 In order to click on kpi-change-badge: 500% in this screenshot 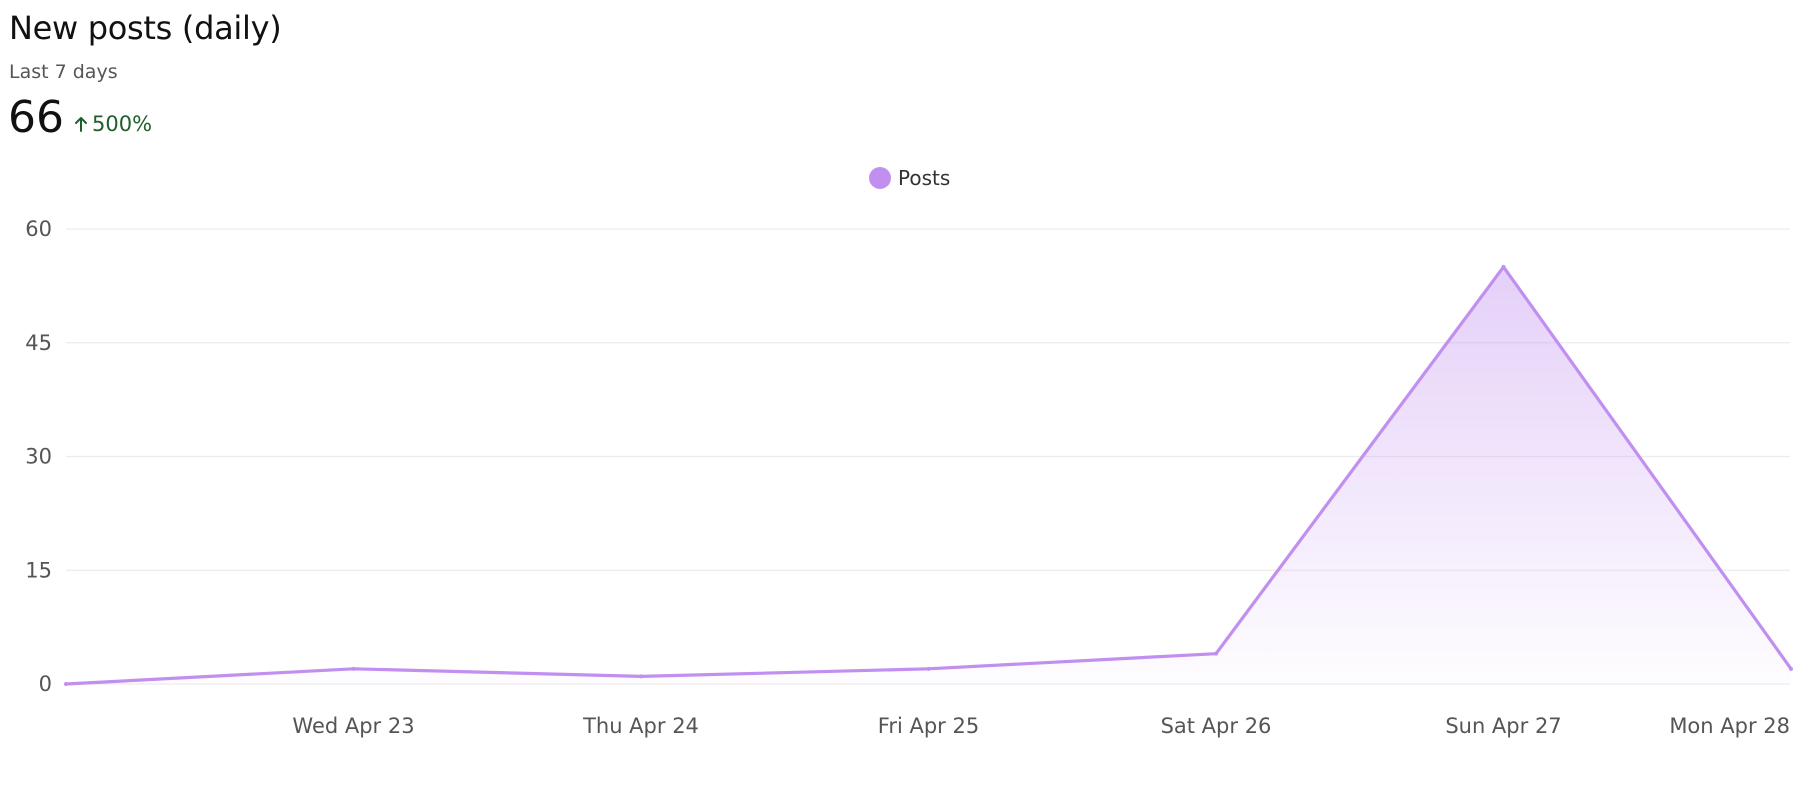, I will do `click(113, 124)`.